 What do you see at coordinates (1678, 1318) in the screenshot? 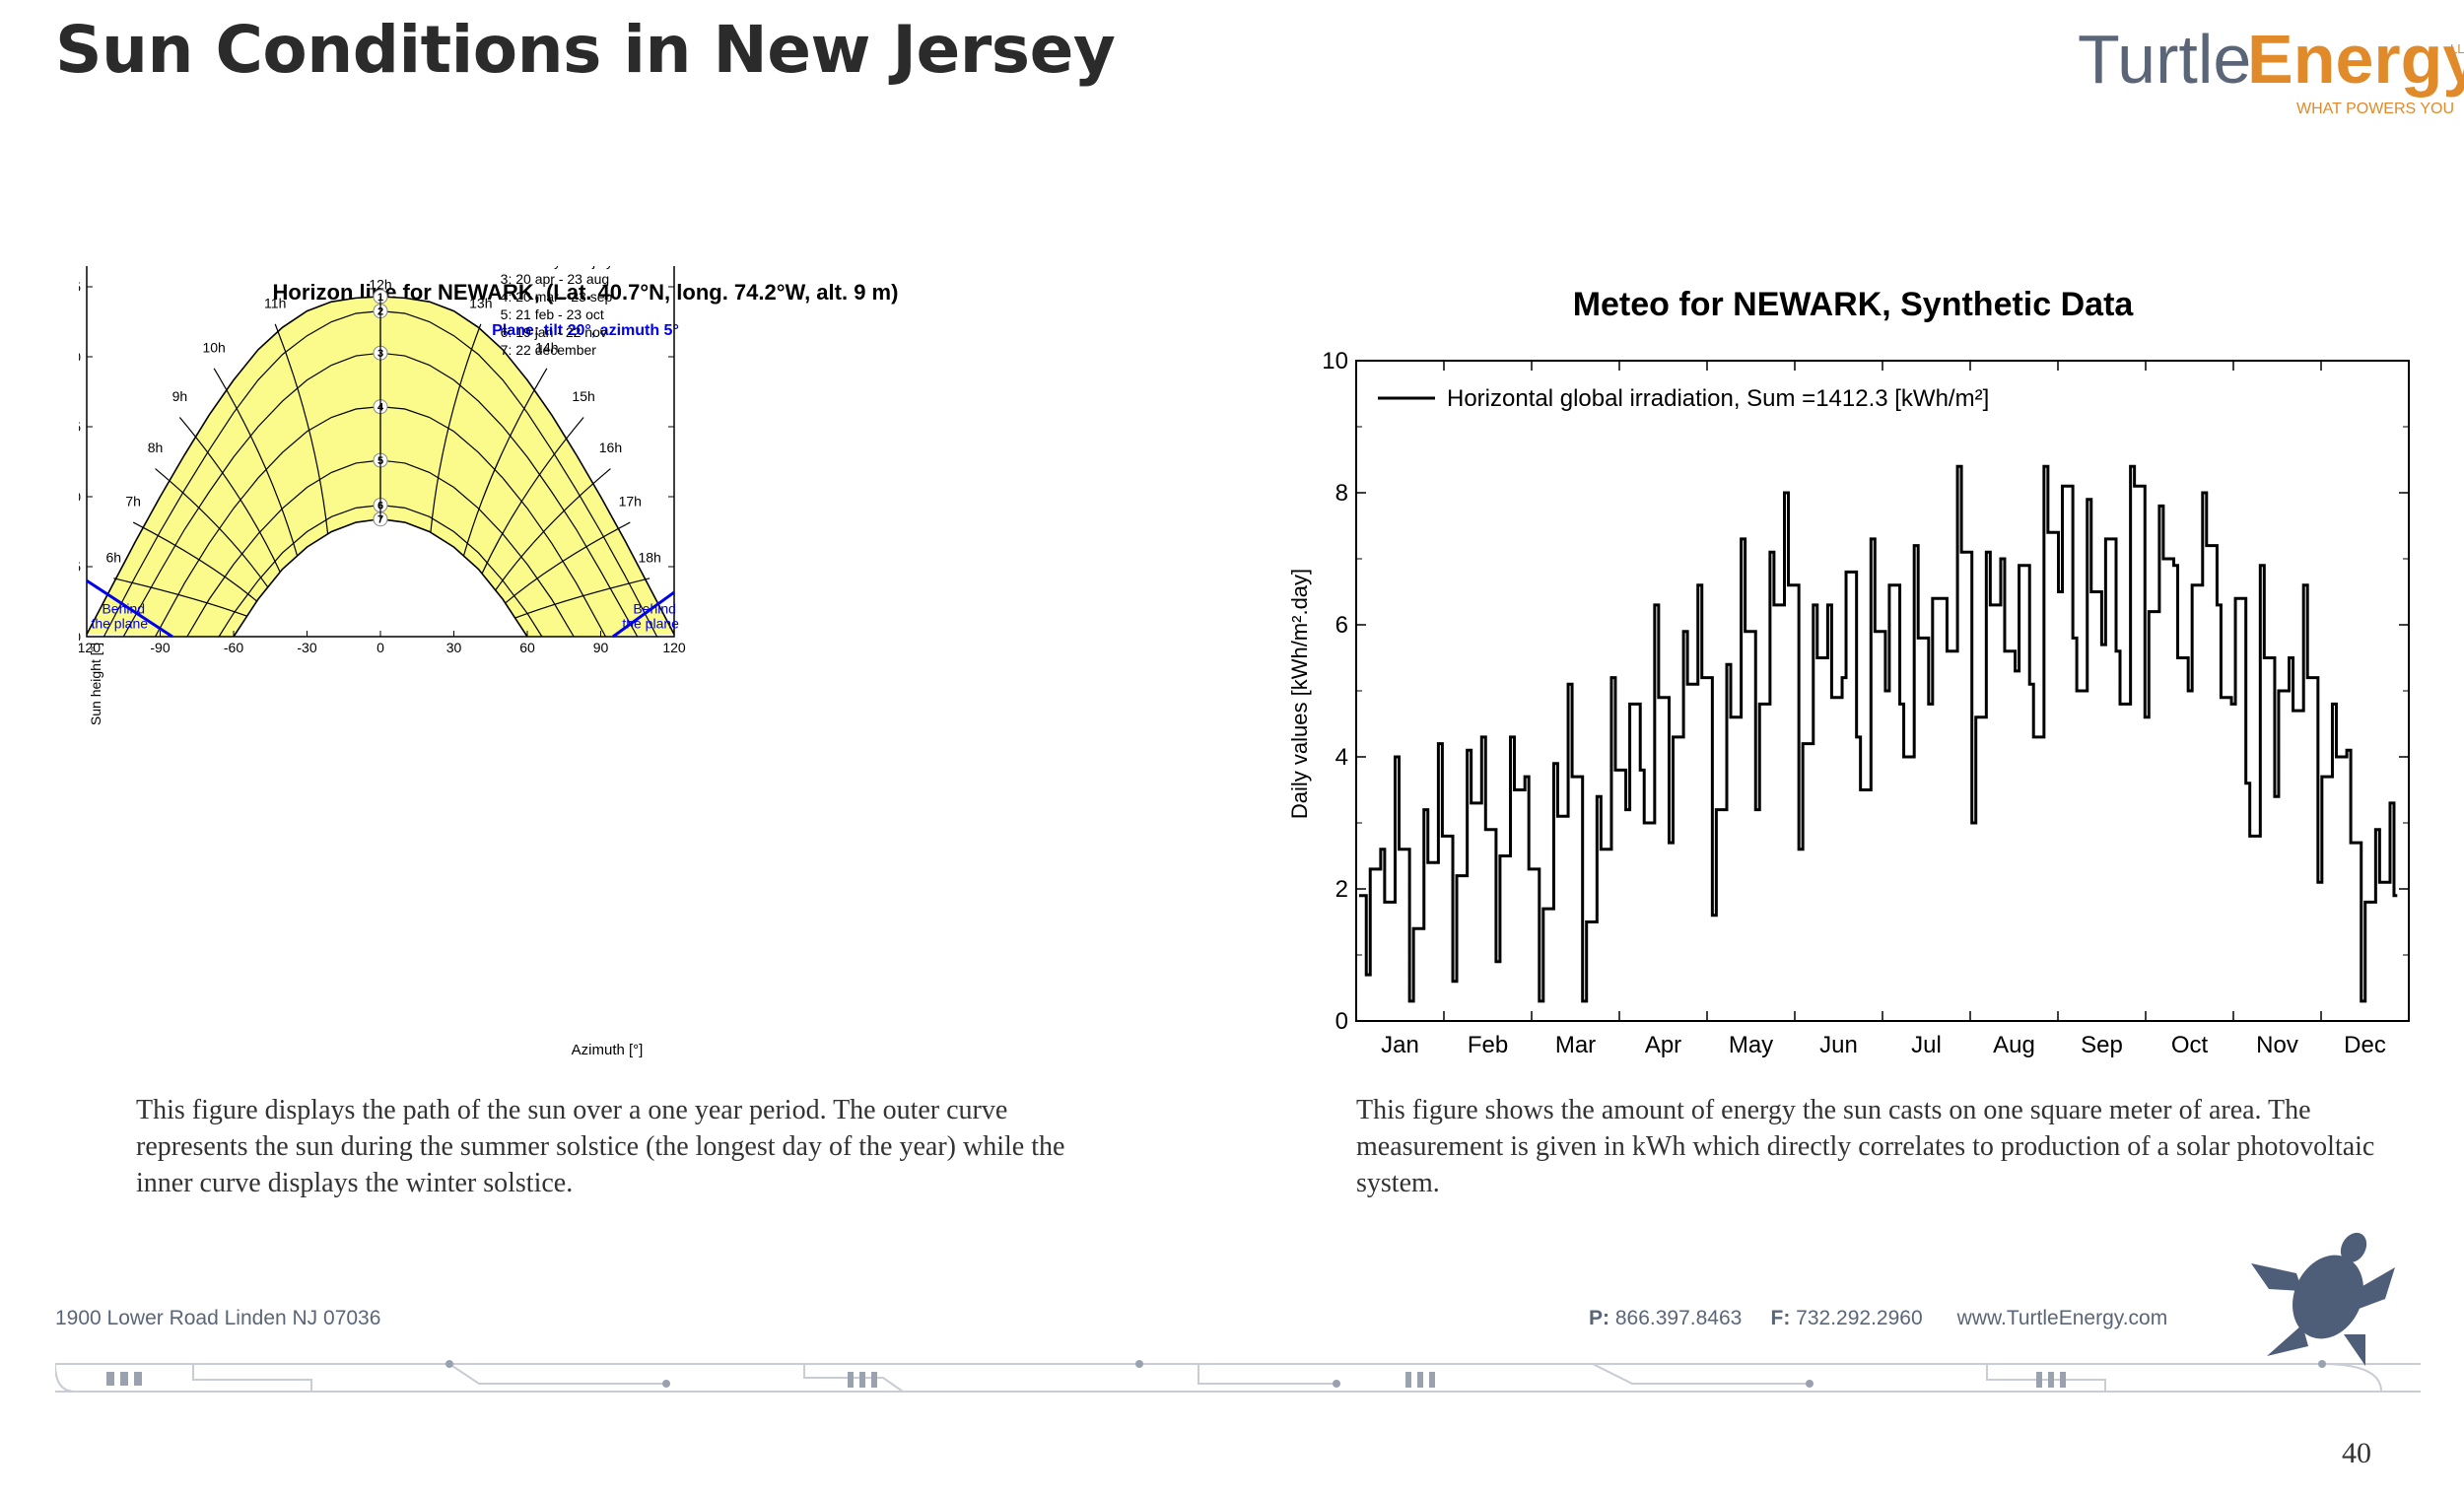
I see `phone-number: 866.397.8463` at bounding box center [1678, 1318].